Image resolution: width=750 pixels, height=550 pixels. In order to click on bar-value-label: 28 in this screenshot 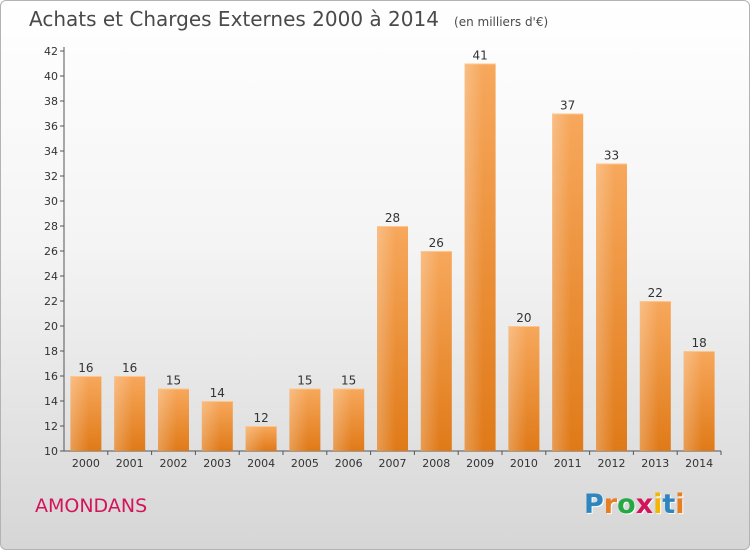, I will do `click(392, 218)`.